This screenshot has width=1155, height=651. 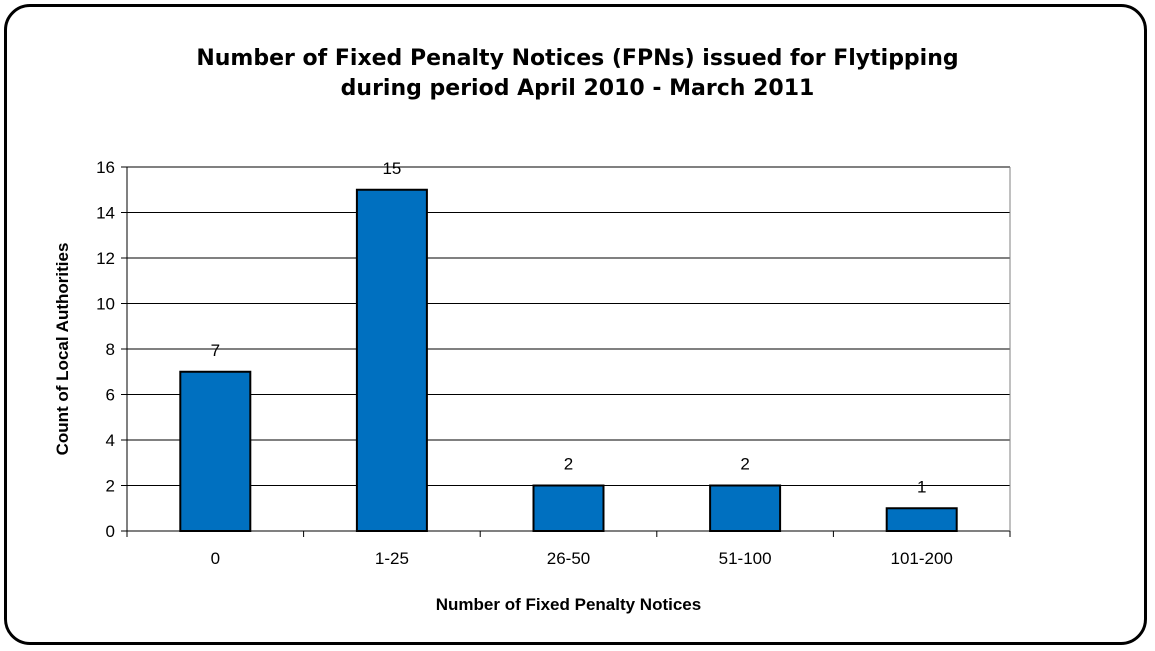 I want to click on x-tick-label: 26-50, so click(x=568, y=558).